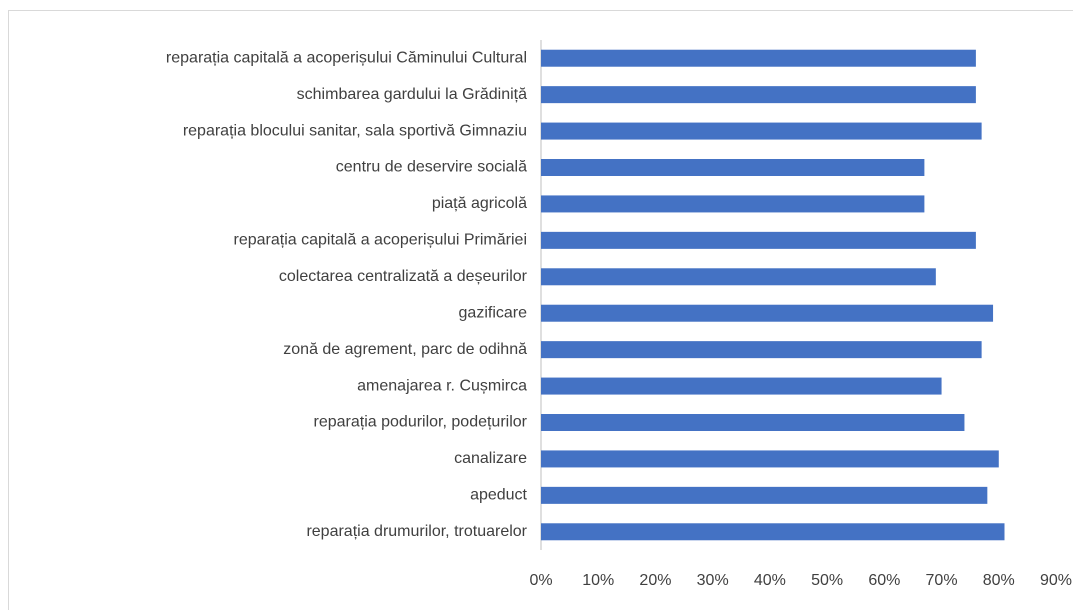 The height and width of the screenshot is (610, 1073). Describe the element at coordinates (442, 385) in the screenshot. I see `y-tick-label: amenajarea r. Cușmirca` at that location.